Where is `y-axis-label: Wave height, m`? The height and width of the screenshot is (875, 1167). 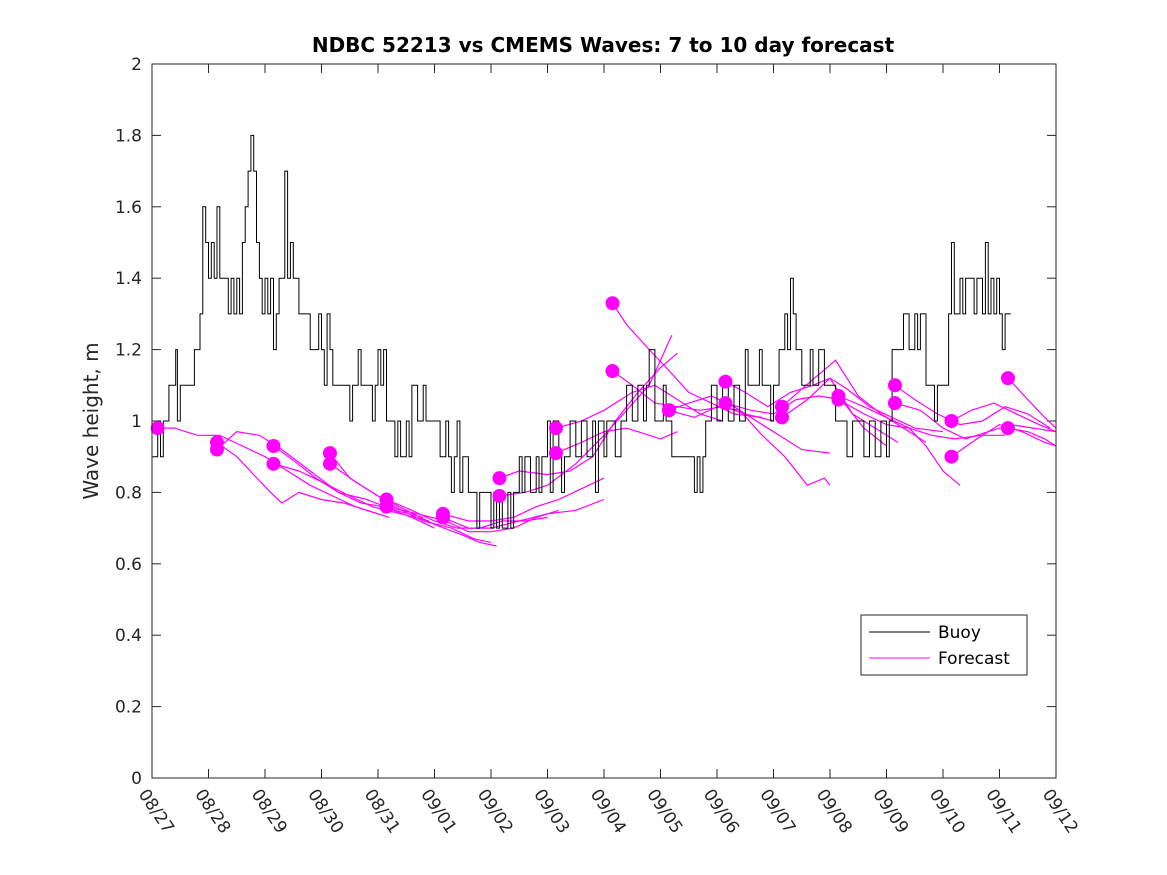
y-axis-label: Wave height, m is located at coordinates (91, 420).